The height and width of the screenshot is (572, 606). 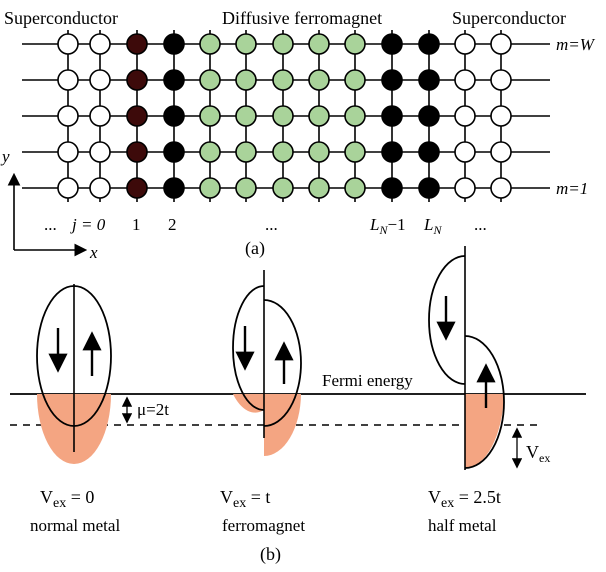 What do you see at coordinates (153, 409) in the screenshot?
I see `mu-label: μ=2t` at bounding box center [153, 409].